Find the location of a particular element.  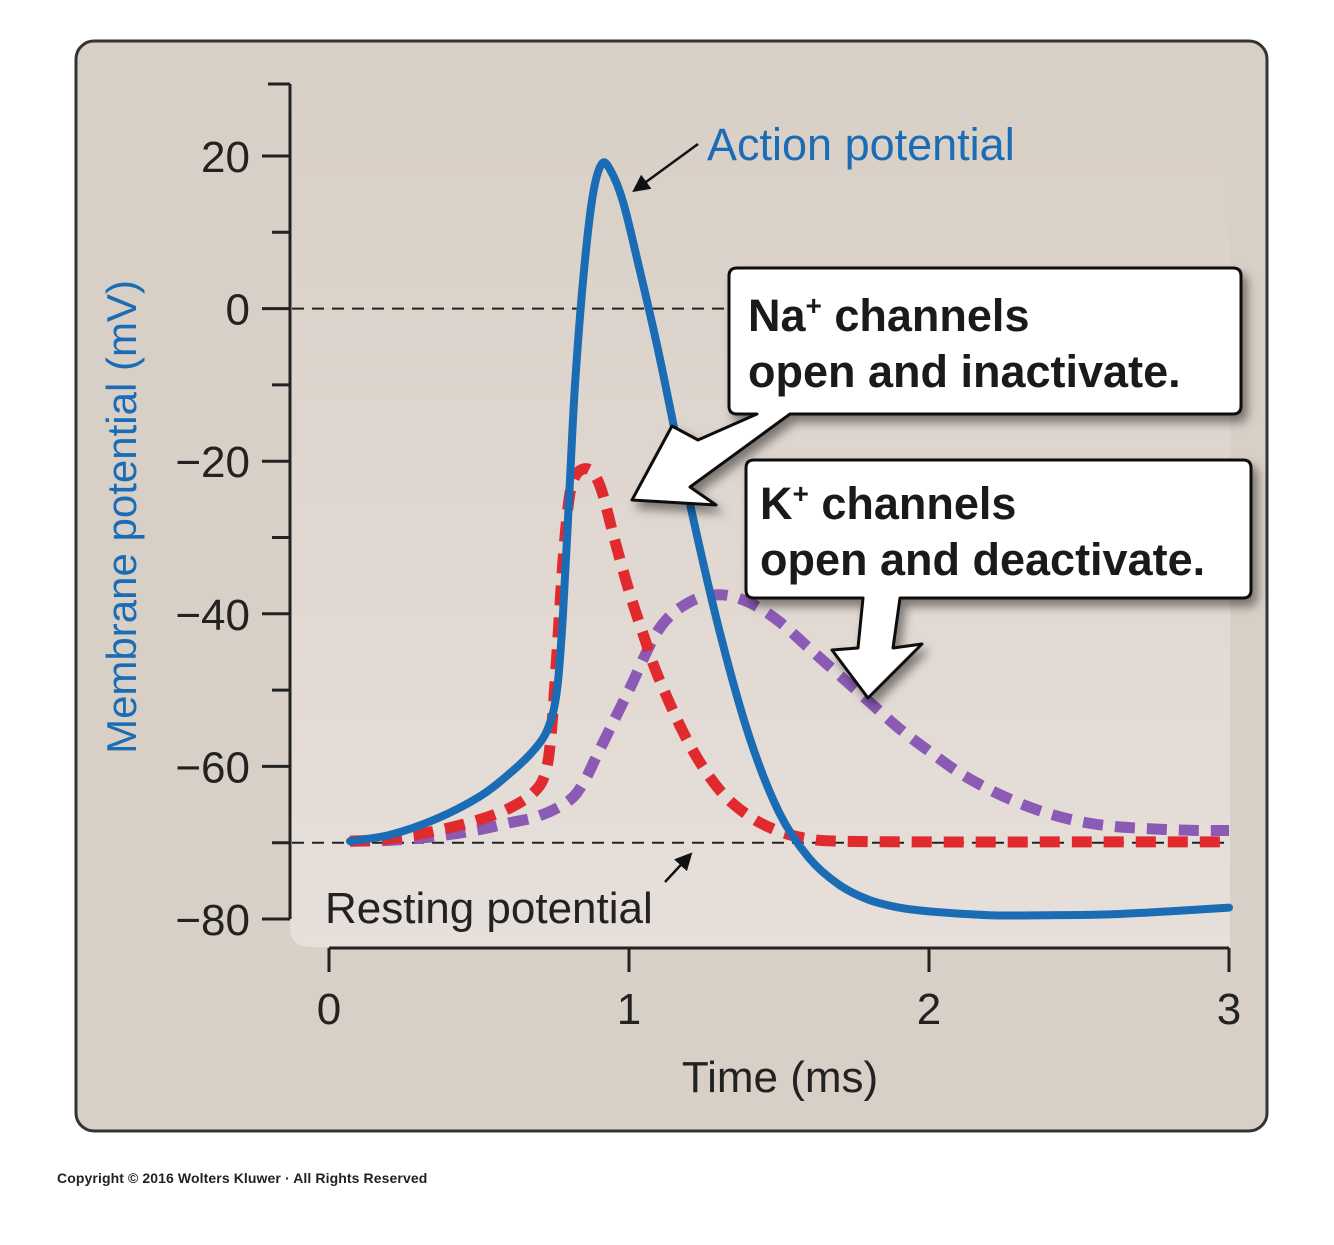

x-ticks: 0 1 2 3 is located at coordinates (779, 991).